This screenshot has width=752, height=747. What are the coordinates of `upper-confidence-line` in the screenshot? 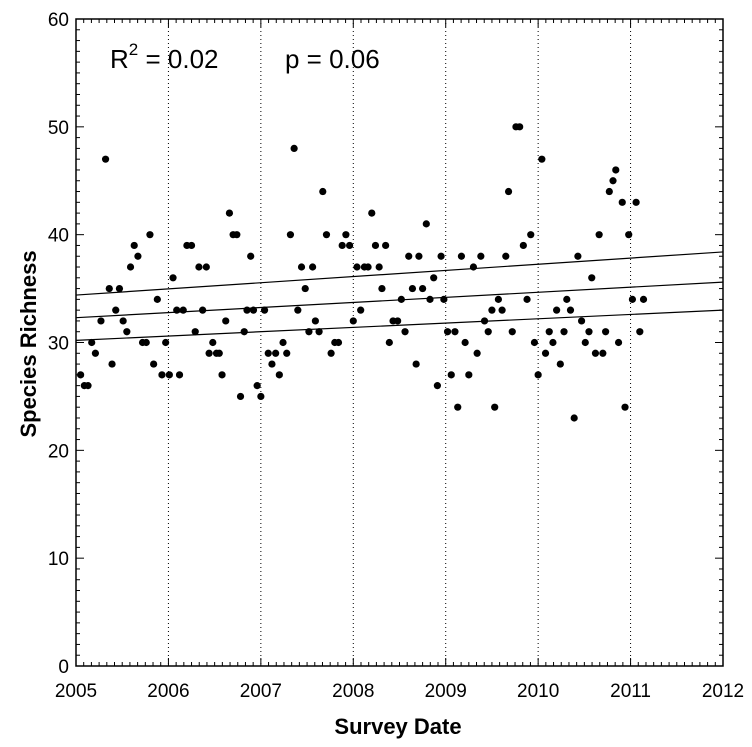 It's located at (399, 273).